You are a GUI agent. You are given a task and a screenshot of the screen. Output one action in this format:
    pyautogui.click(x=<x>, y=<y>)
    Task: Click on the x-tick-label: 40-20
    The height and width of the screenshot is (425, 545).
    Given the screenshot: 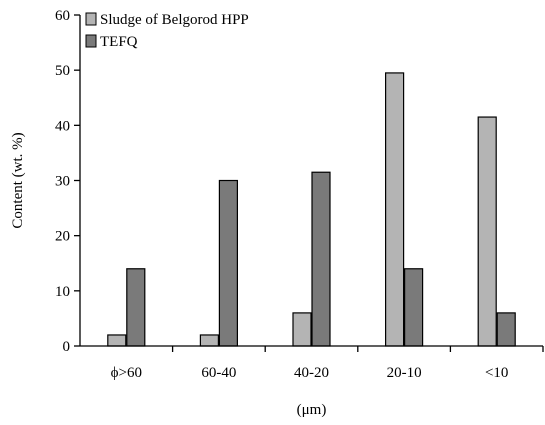 What is the action you would take?
    pyautogui.click(x=311, y=373)
    